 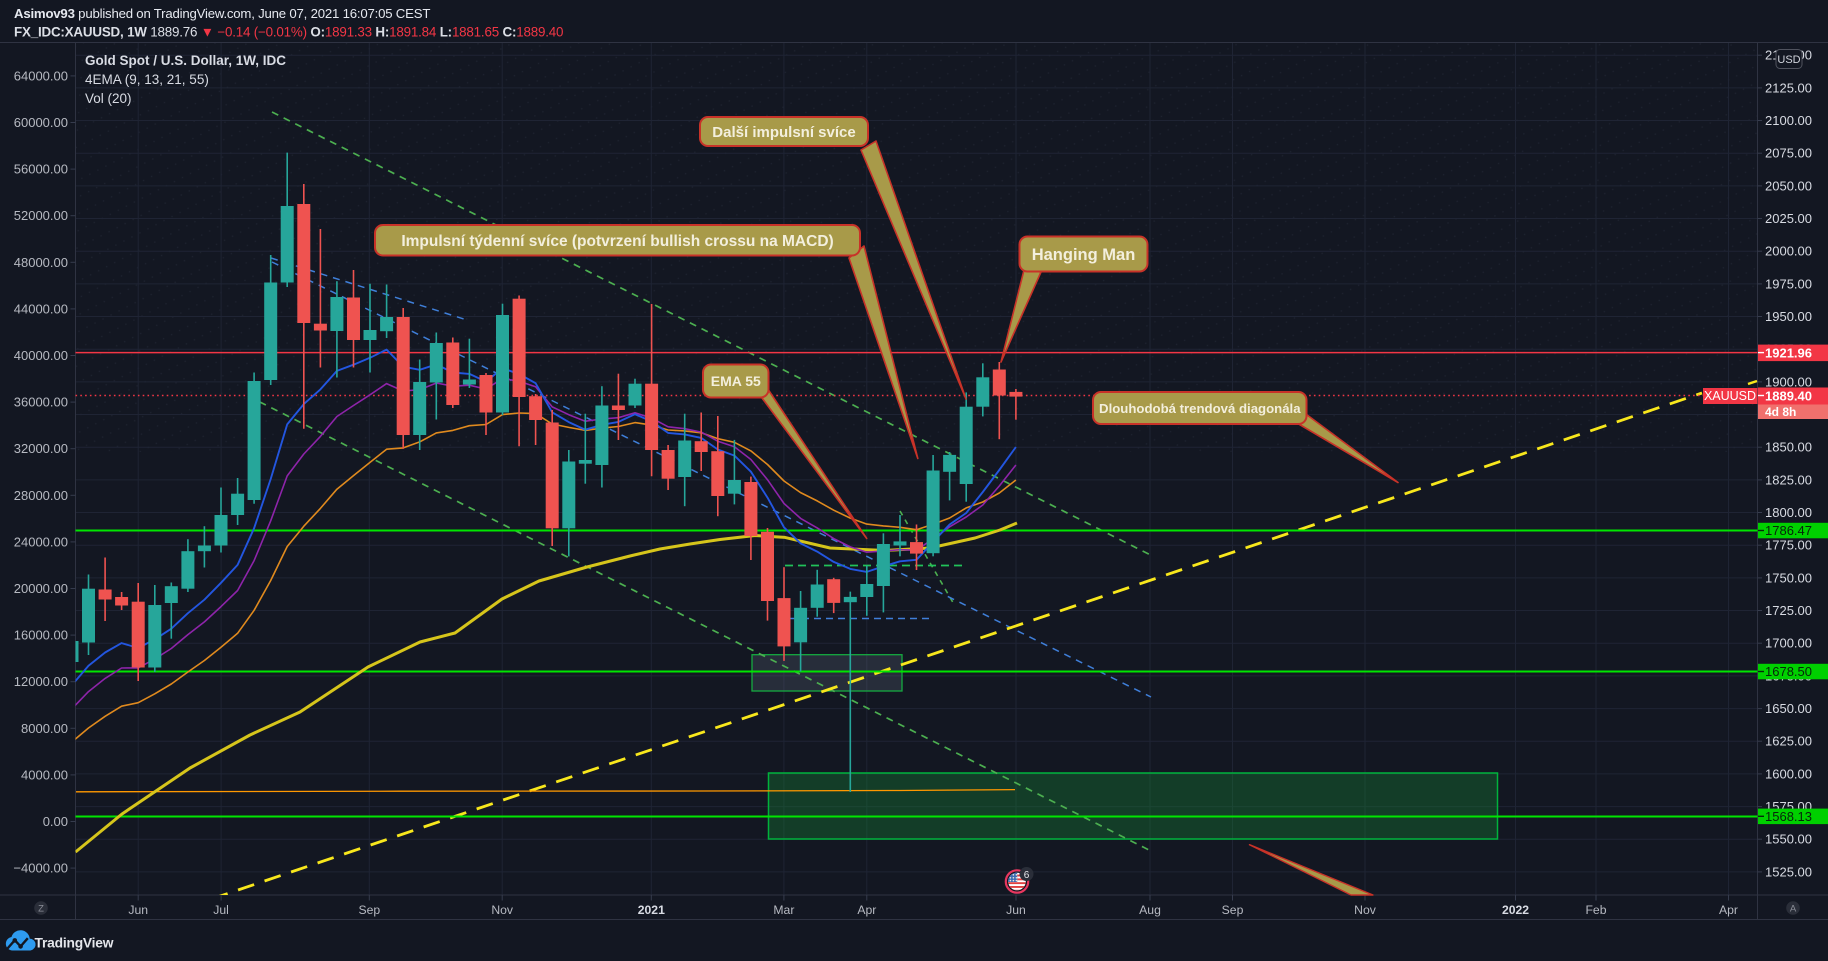 What do you see at coordinates (41, 909) in the screenshot?
I see `svg-text: Z` at bounding box center [41, 909].